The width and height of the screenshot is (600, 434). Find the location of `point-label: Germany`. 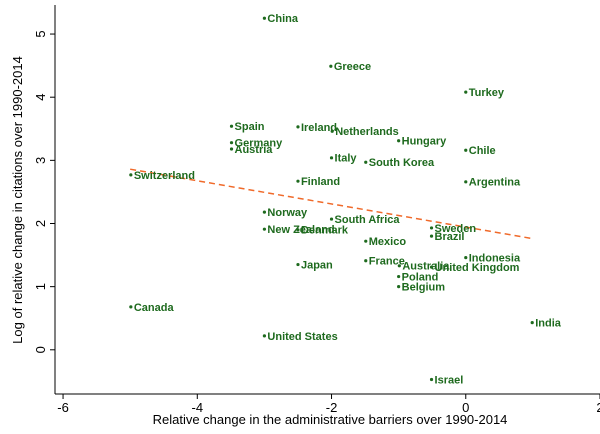

point-label: Germany is located at coordinates (259, 144).